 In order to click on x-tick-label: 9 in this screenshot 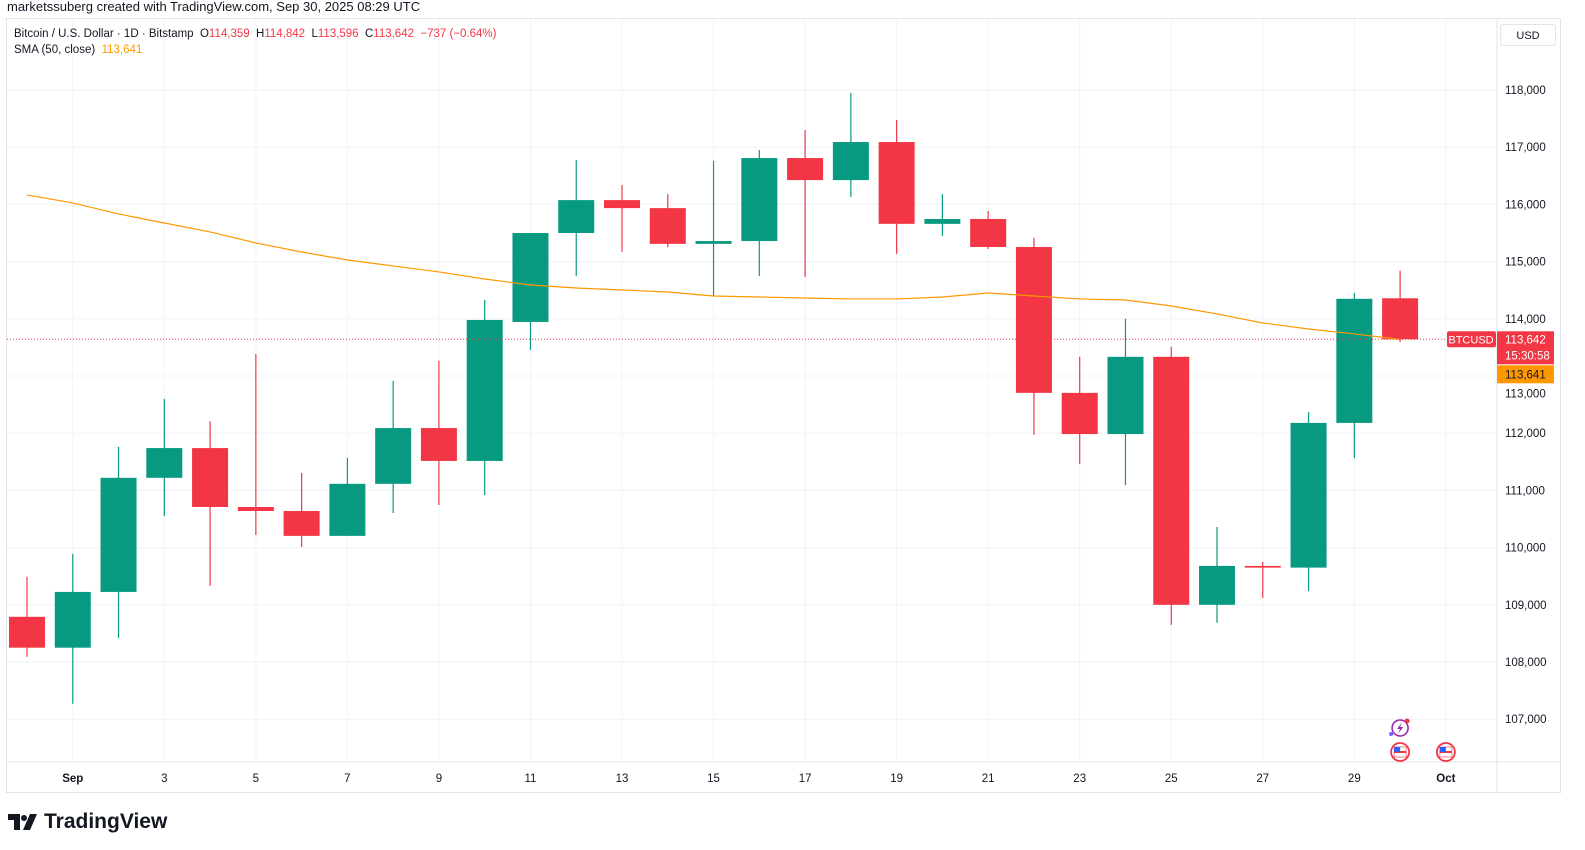, I will do `click(439, 779)`.